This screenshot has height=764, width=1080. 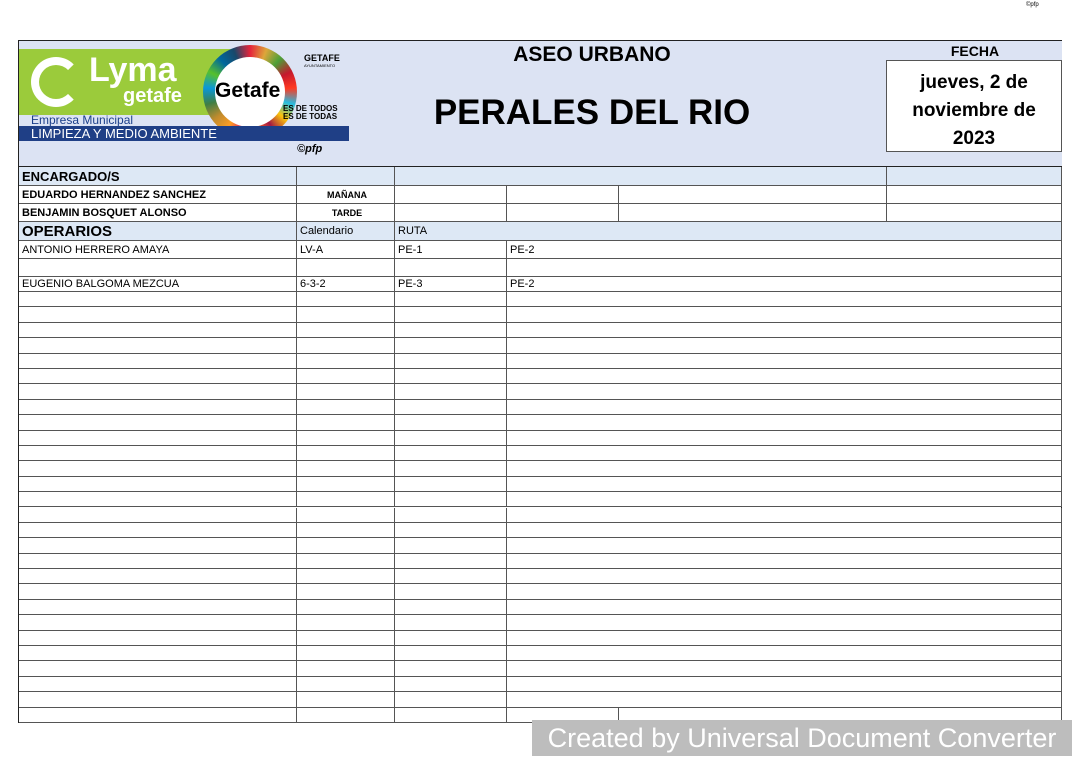 I want to click on operarios-label: OPERARIOS, so click(x=158, y=231).